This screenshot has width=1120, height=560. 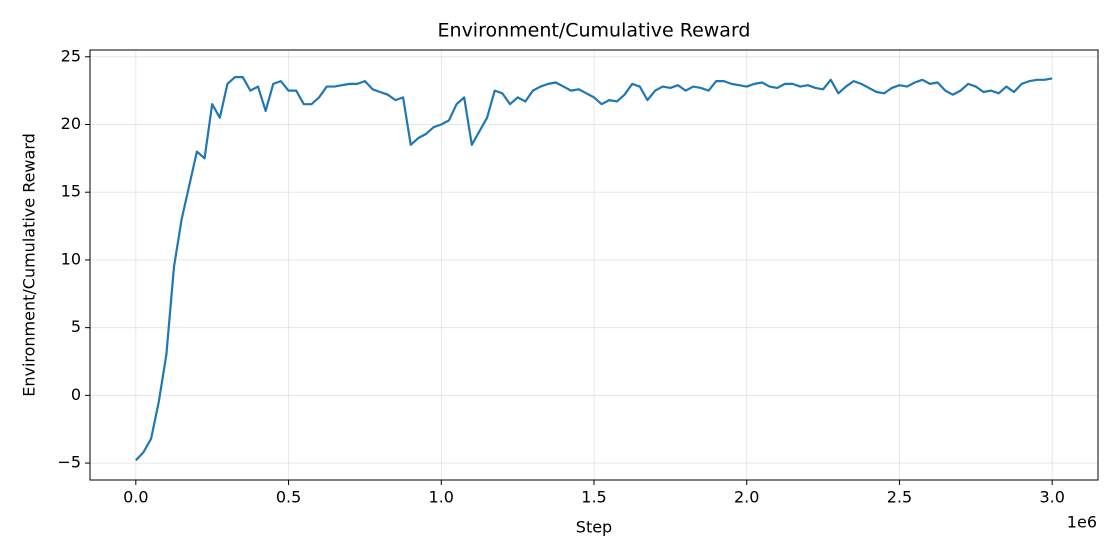 What do you see at coordinates (746, 497) in the screenshot?
I see `x-tick-label: 2.0` at bounding box center [746, 497].